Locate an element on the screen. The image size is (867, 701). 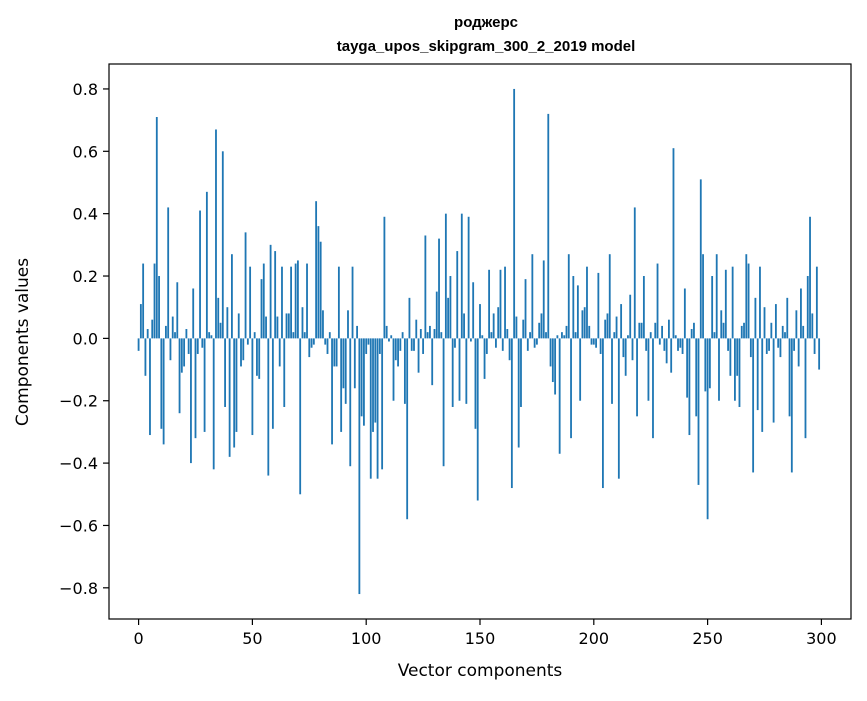
y-axis-ticks: −0.8 −0.6 −0.4 −0.2 0.0 0.2 0.4 0.6 0.8 is located at coordinates (84, 339).